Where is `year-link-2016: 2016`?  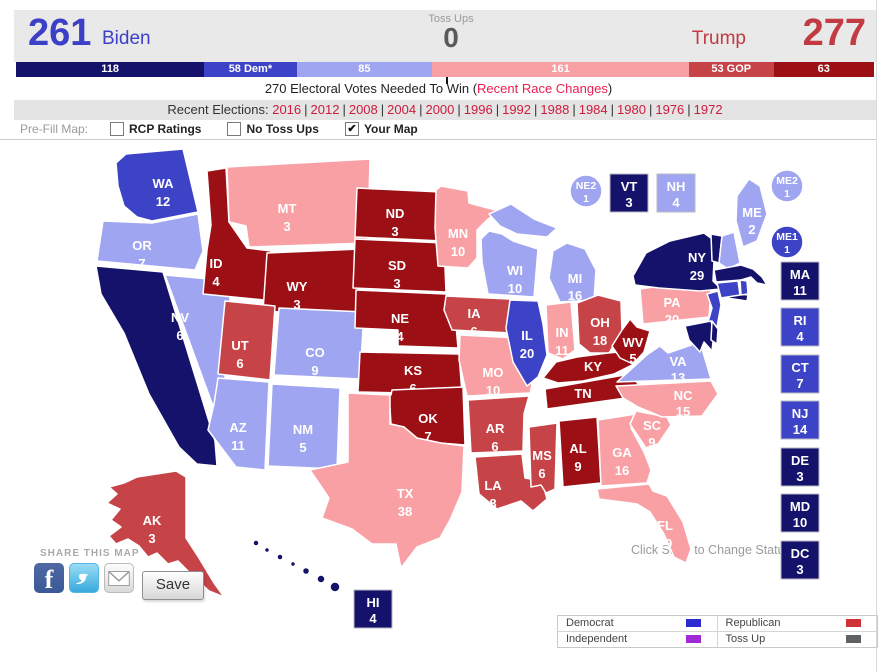
year-link-2016: 2016 is located at coordinates (287, 109).